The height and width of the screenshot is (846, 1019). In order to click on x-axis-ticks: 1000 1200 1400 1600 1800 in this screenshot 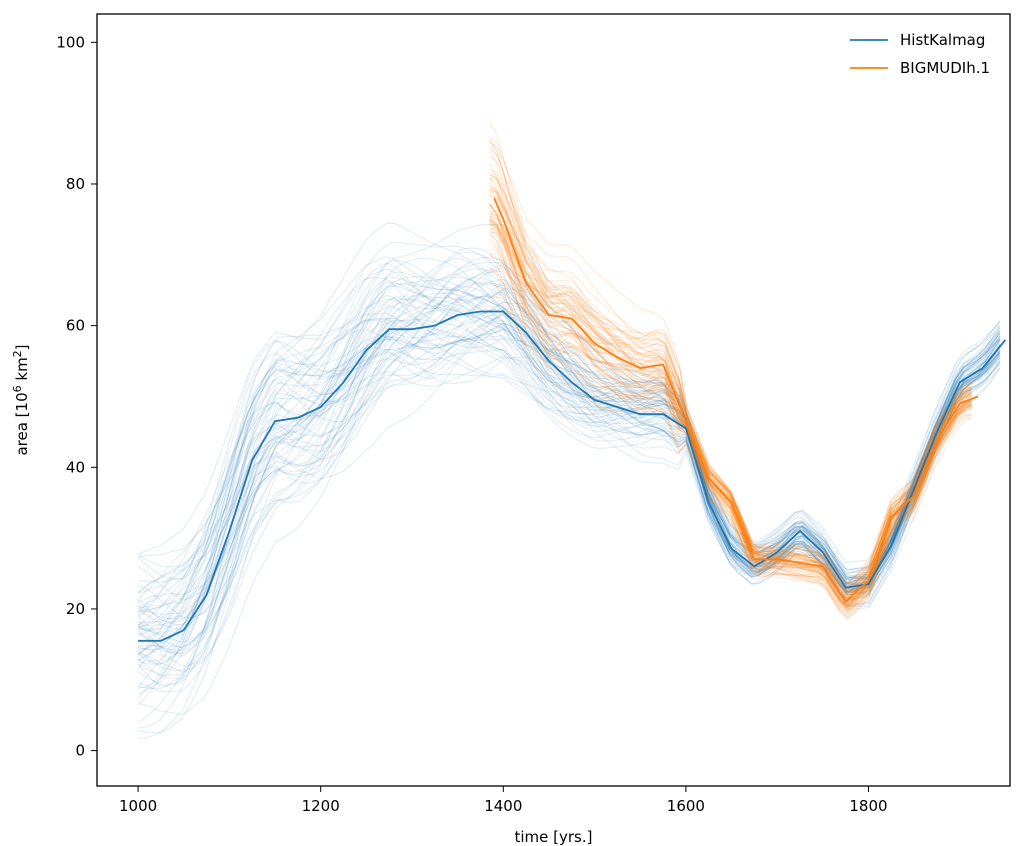, I will do `click(503, 800)`.